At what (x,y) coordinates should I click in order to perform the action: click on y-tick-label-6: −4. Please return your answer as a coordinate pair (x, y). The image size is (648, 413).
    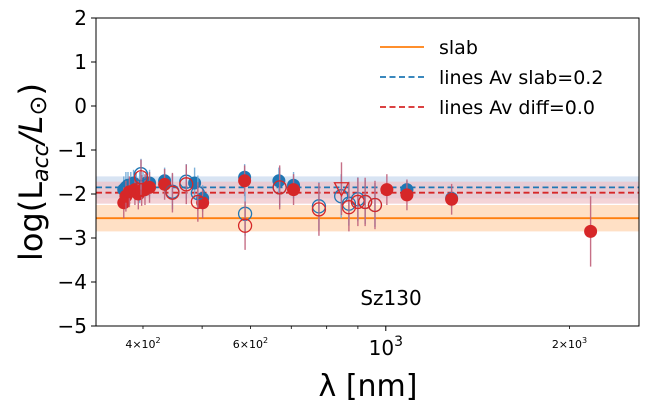
    Looking at the image, I should click on (72, 282).